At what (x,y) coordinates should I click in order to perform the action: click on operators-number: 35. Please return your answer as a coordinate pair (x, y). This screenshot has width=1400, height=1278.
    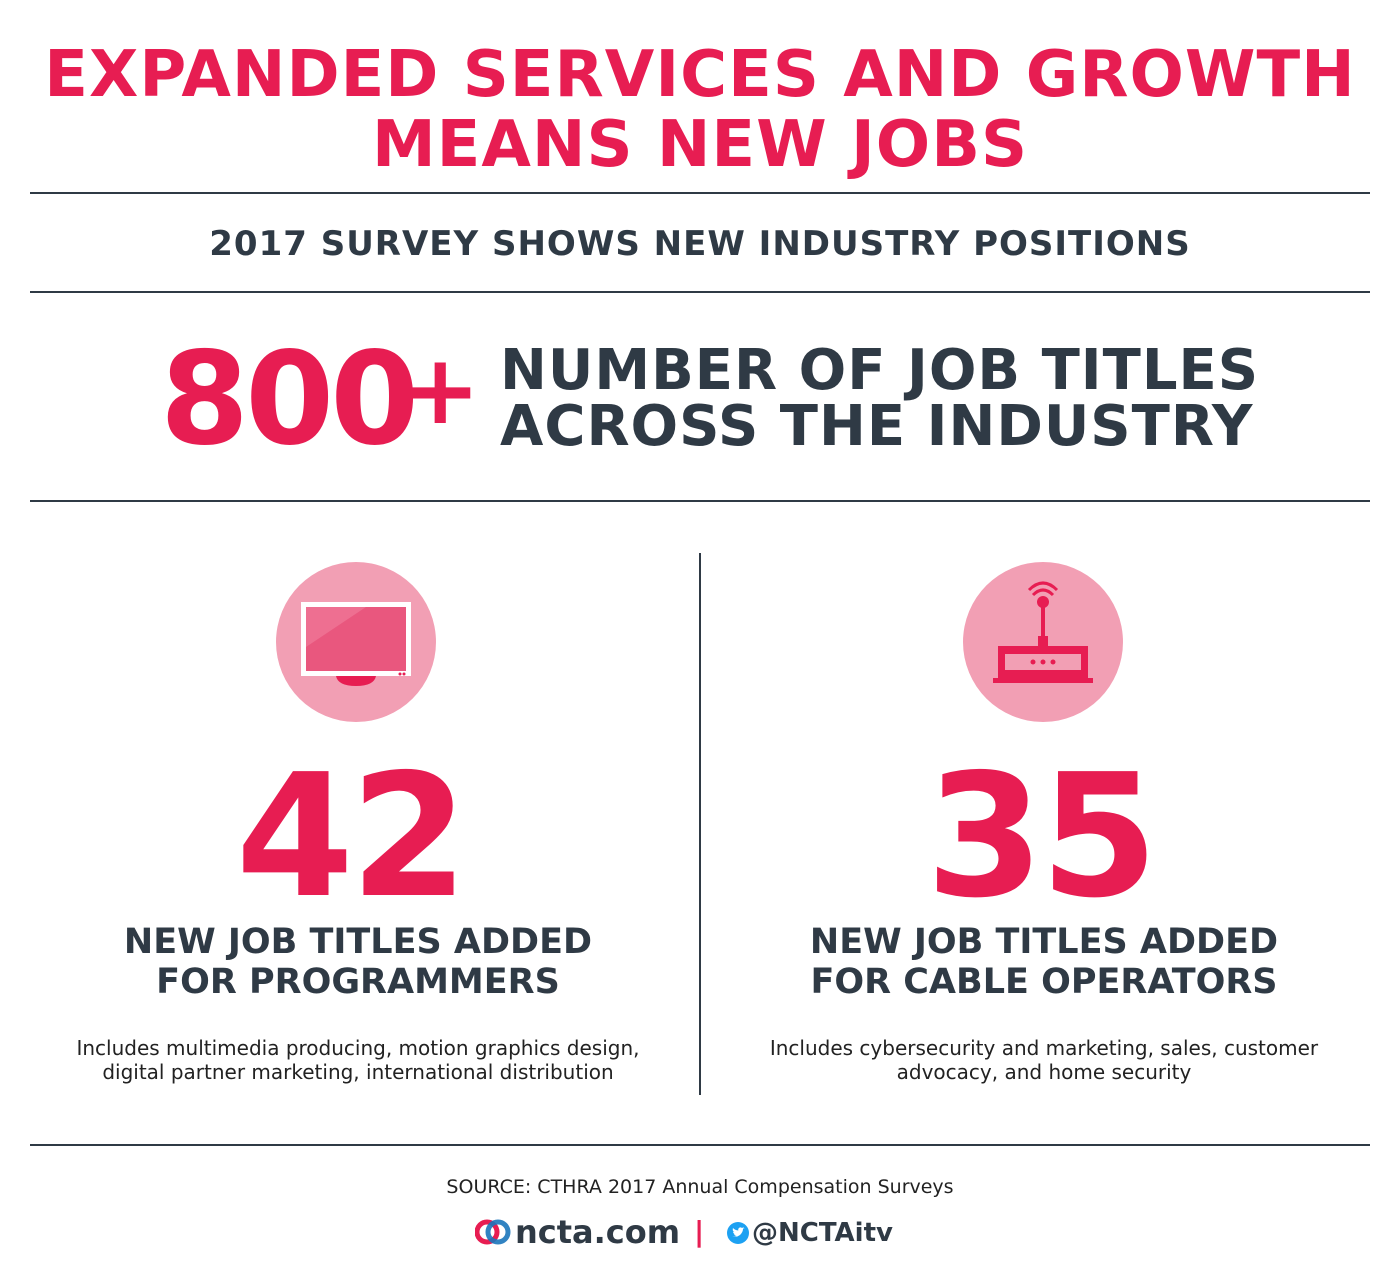
    Looking at the image, I should click on (1042, 837).